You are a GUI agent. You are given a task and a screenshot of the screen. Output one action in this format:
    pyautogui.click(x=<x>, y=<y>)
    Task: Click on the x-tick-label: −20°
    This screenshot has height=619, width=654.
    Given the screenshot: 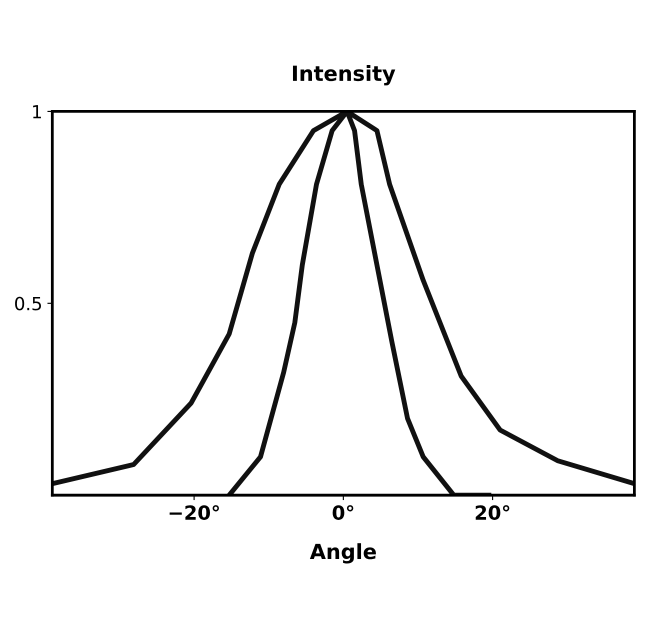 What is the action you would take?
    pyautogui.click(x=194, y=512)
    